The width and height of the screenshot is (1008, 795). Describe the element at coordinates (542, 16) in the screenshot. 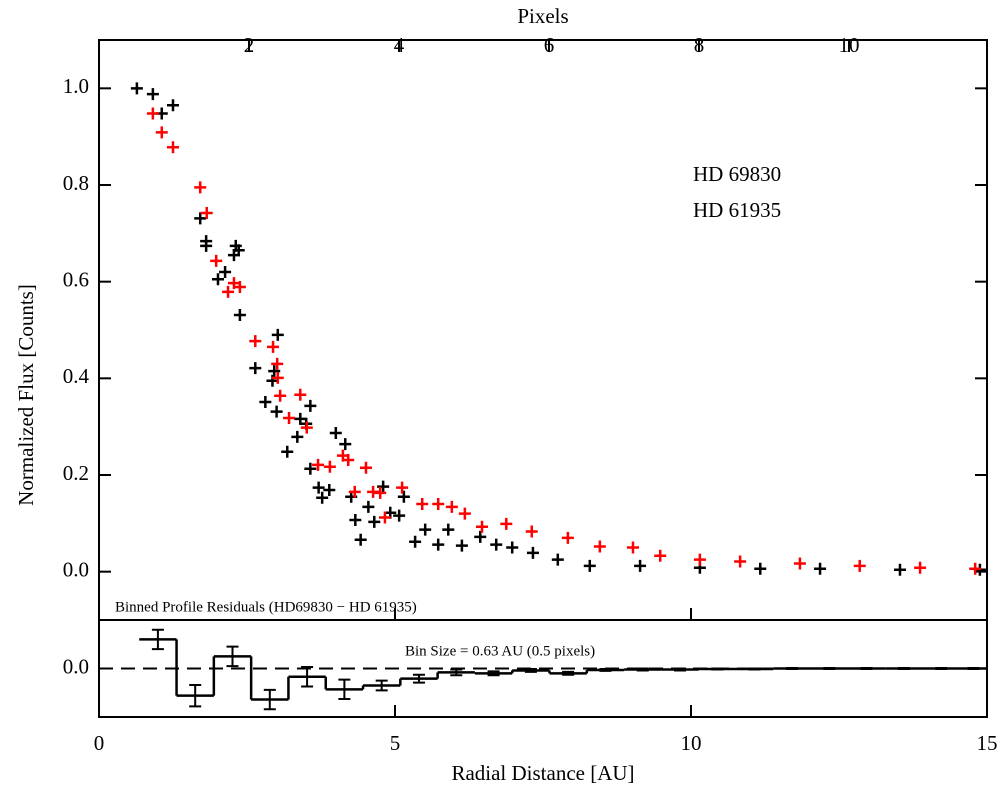

I see `x2-axis-label: Pixels` at that location.